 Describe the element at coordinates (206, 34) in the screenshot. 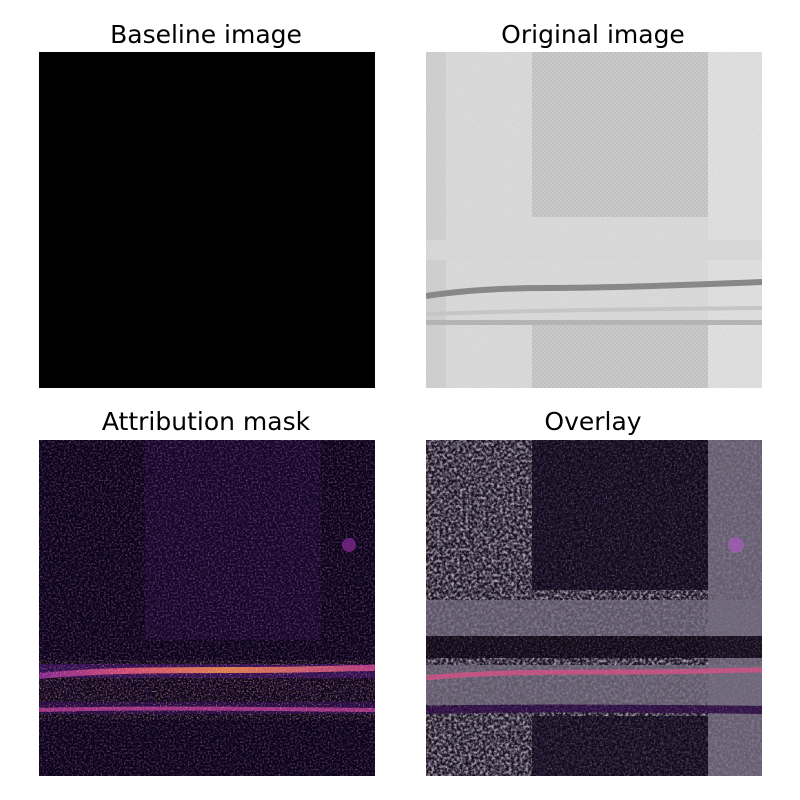

I see `baseline-image-title: Baseline image` at that location.